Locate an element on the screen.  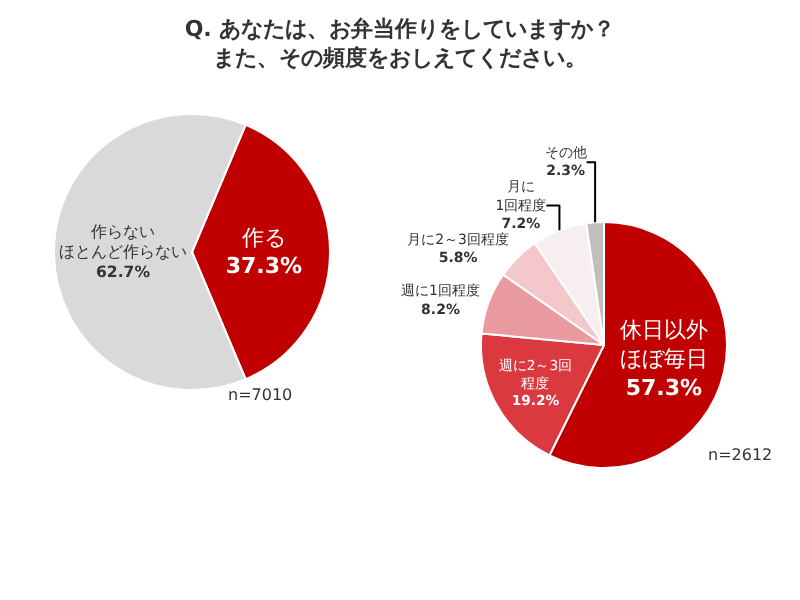
slice-label: 休日以外ほぼ毎日 is located at coordinates (663, 344).